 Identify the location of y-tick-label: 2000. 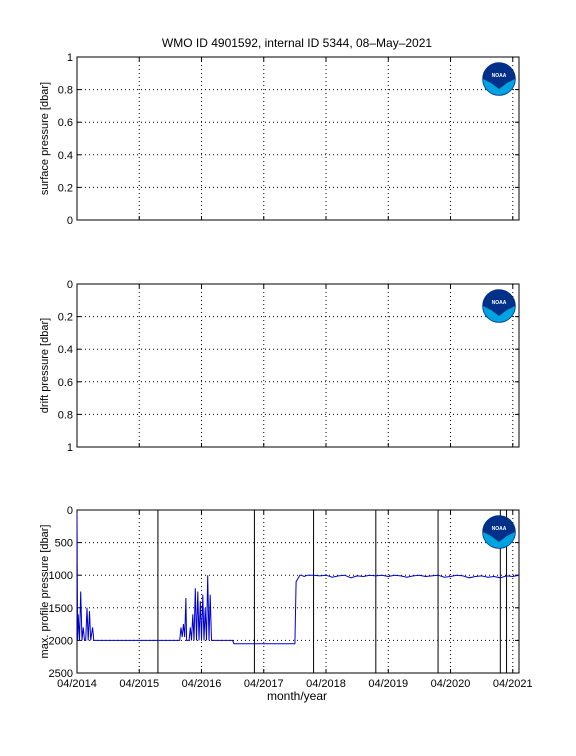
(61, 641).